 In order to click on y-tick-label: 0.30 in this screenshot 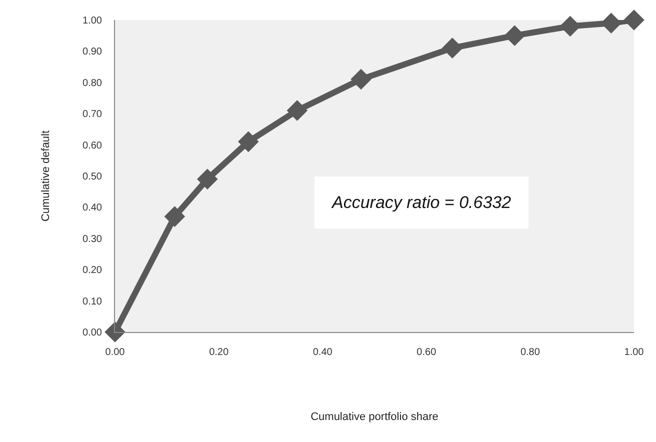, I will do `click(92, 239)`.